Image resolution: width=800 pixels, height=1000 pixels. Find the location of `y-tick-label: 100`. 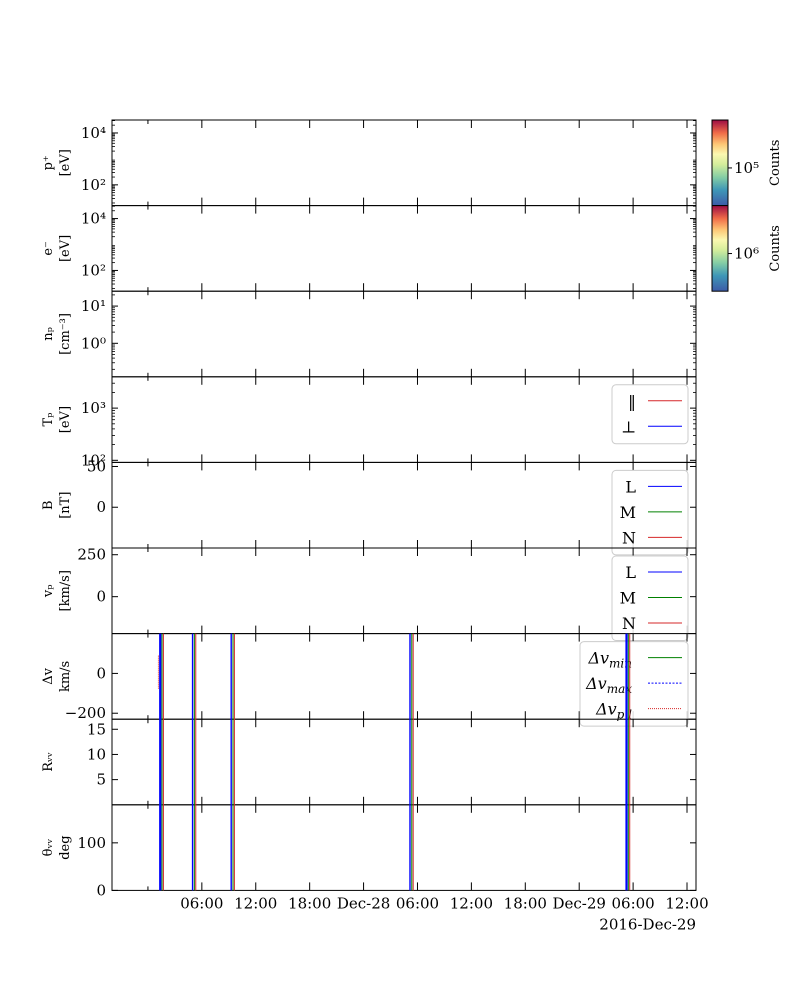

y-tick-label: 100 is located at coordinates (91, 843).